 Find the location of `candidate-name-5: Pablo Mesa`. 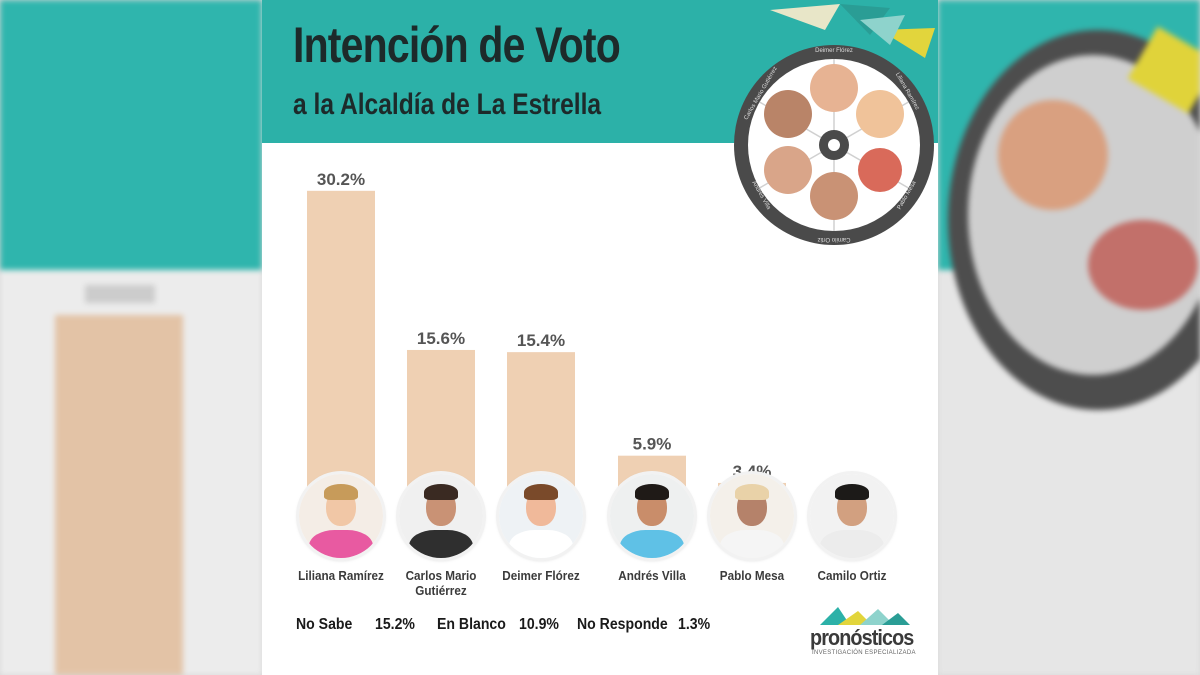

candidate-name-5: Pablo Mesa is located at coordinates (752, 575).